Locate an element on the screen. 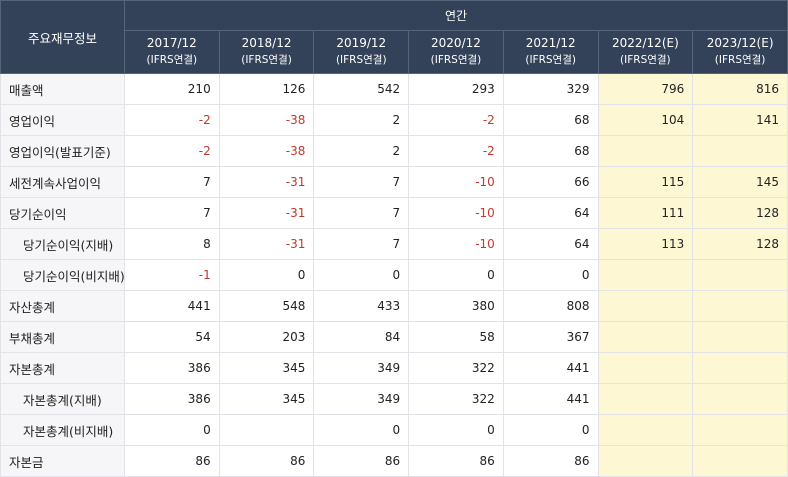 Image resolution: width=788 pixels, height=477 pixels. value-cell: 433 is located at coordinates (361, 306).